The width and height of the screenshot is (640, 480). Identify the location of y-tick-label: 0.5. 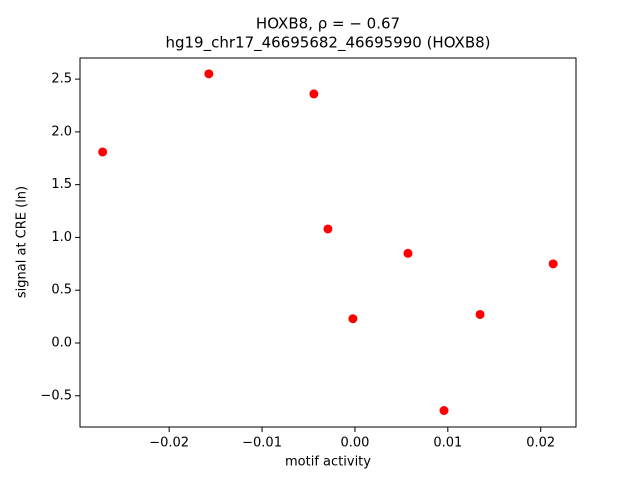
(61, 290).